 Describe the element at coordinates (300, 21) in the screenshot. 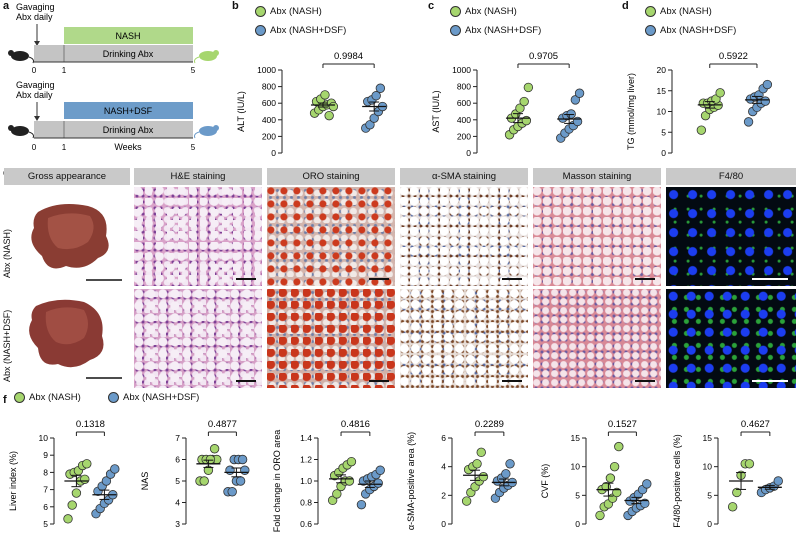

I see `legend-b: Abx (NASH) Abx (NASH+DSF)` at that location.